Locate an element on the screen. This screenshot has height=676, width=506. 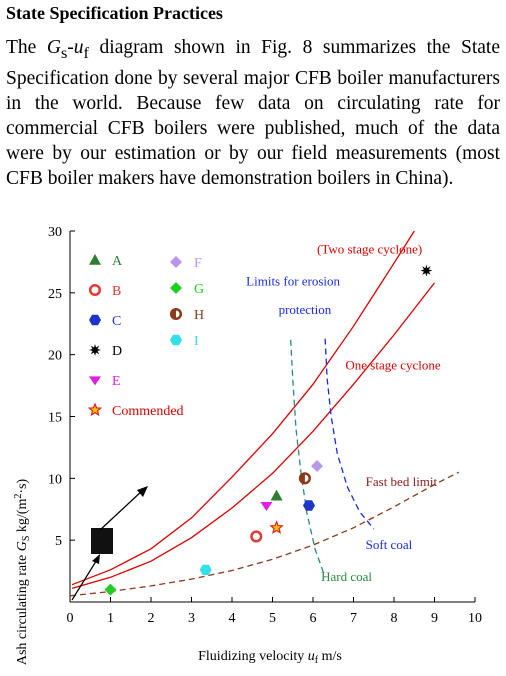
y-tick-label: 30 is located at coordinates (55, 232).